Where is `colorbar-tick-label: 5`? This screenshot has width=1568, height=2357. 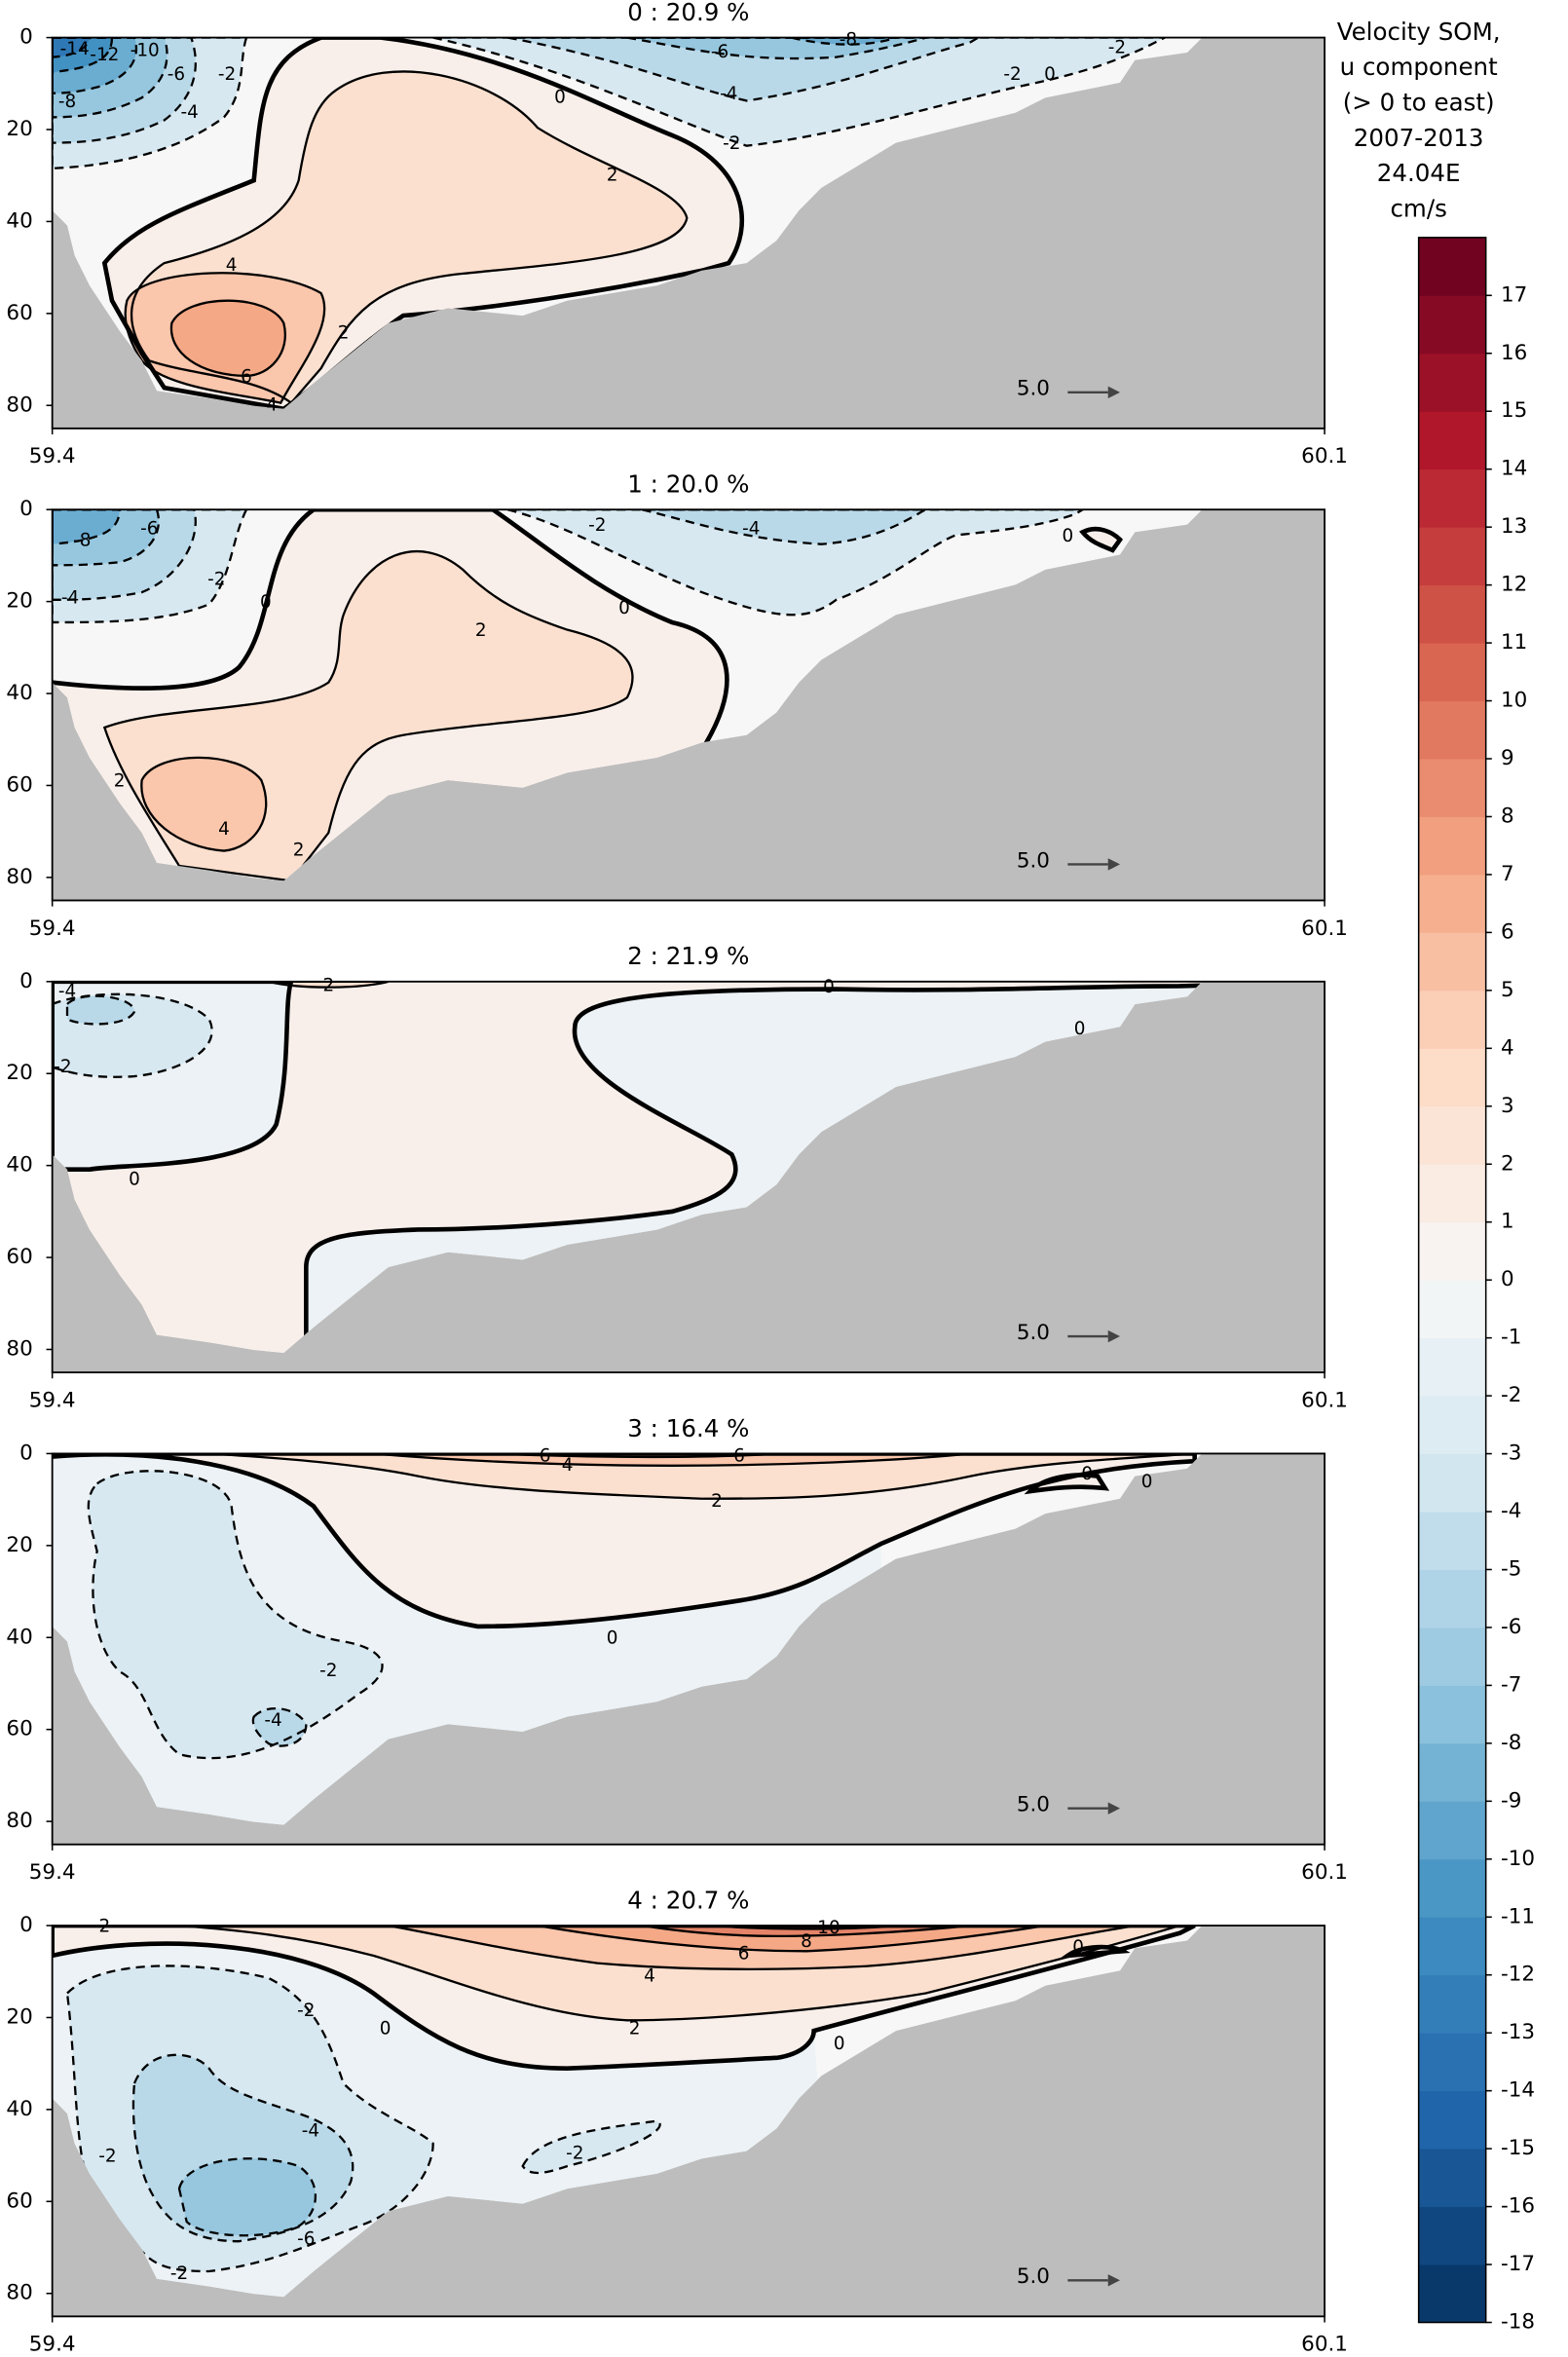
colorbar-tick-label: 5 is located at coordinates (1507, 990).